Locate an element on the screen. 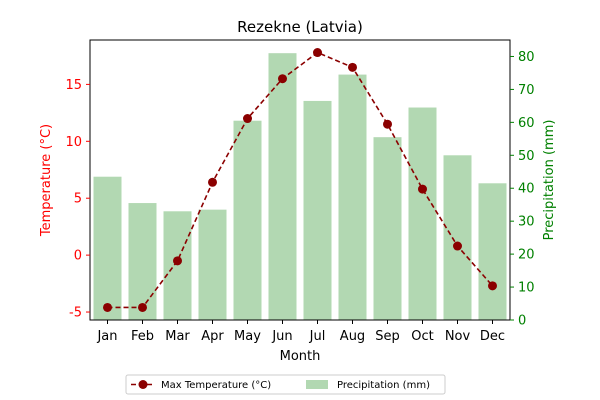 Image resolution: width=600 pixels, height=400 pixels. x-tick-label: Jan is located at coordinates (106, 336).